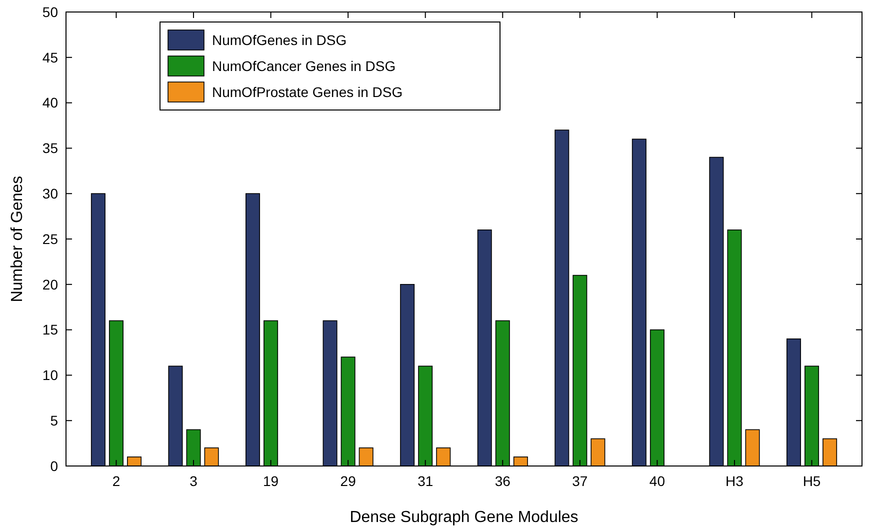  I want to click on y-tick-label: 20, so click(50, 284).